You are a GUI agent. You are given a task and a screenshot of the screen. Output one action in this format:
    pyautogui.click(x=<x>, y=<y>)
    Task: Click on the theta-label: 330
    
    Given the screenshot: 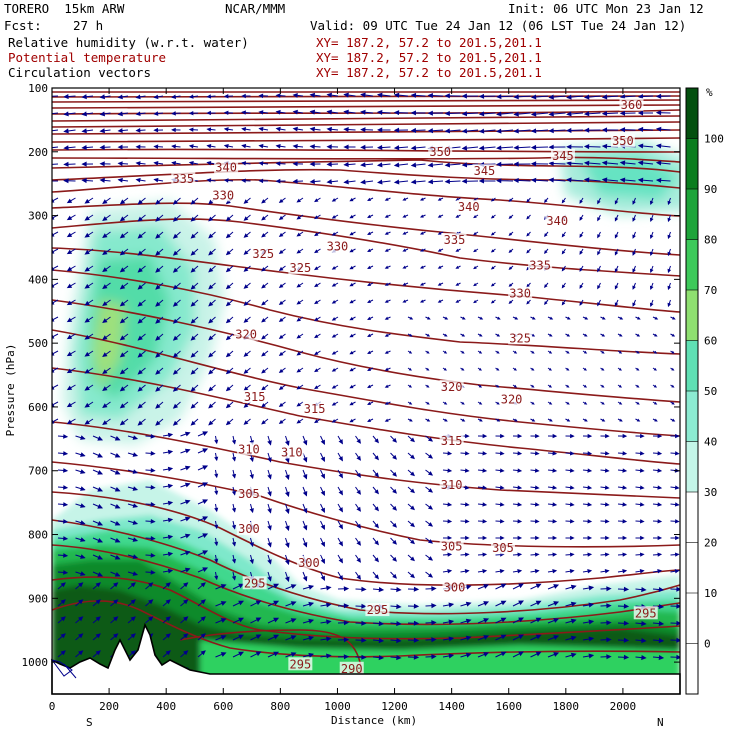 What is the action you would take?
    pyautogui.click(x=223, y=195)
    